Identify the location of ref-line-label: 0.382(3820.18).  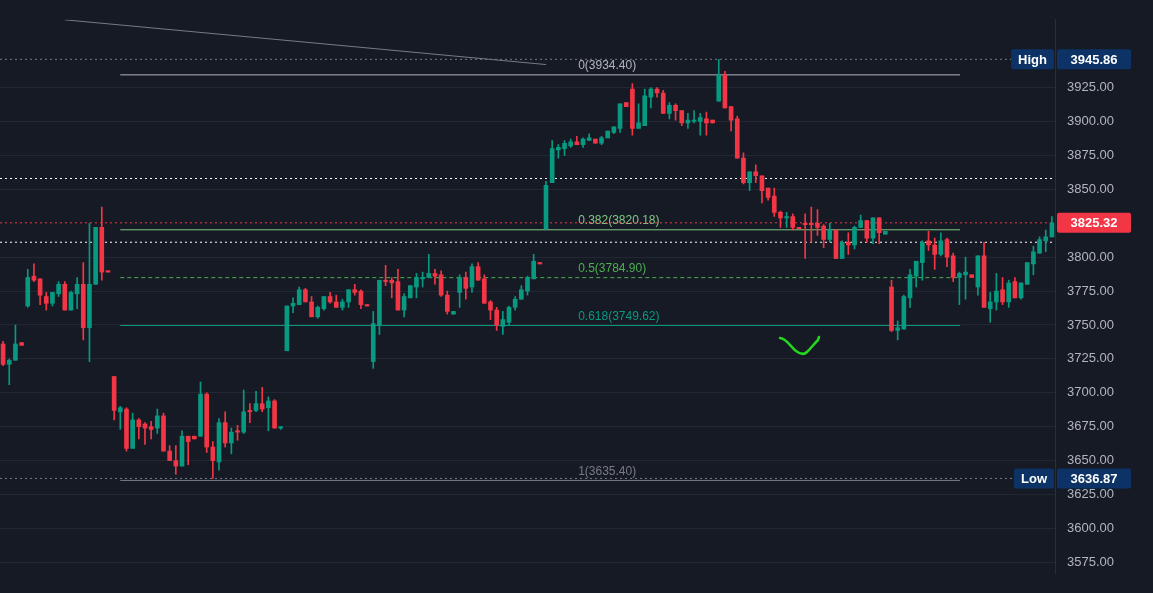
(619, 220).